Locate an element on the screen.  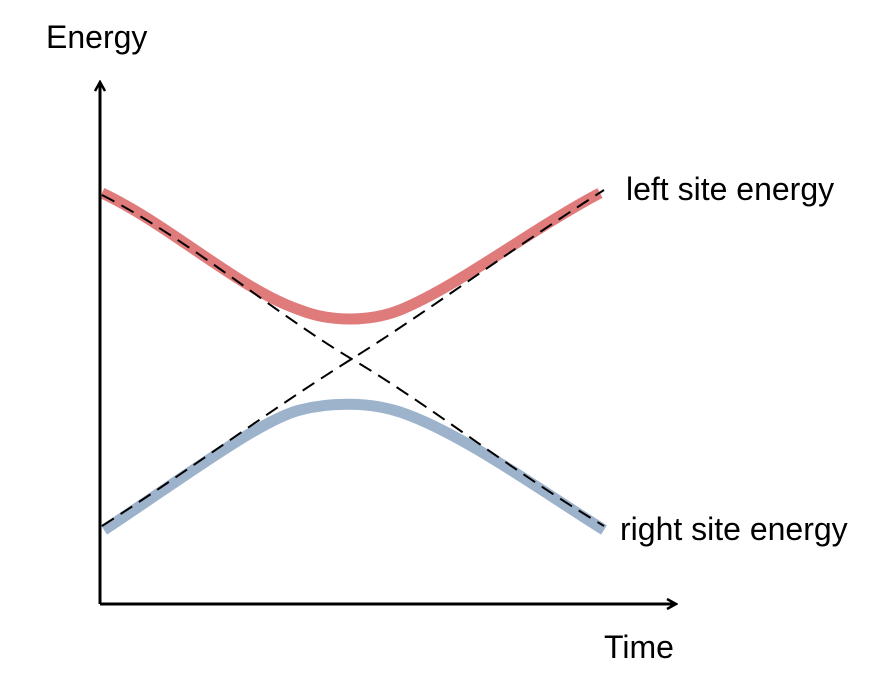
lower-curve-label: right site energy is located at coordinates (734, 529).